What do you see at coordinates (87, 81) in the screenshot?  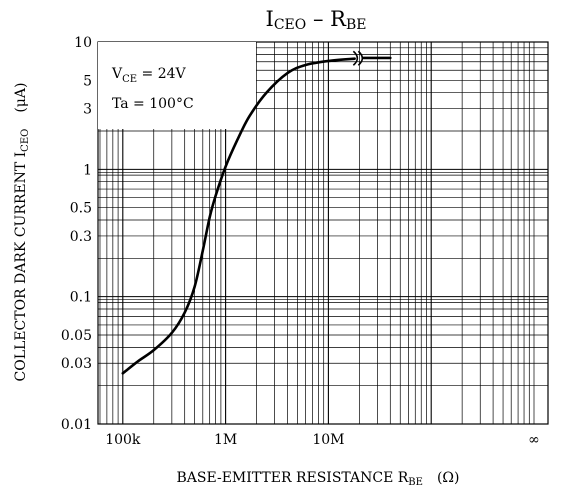 I see `y-tick-label: 5` at bounding box center [87, 81].